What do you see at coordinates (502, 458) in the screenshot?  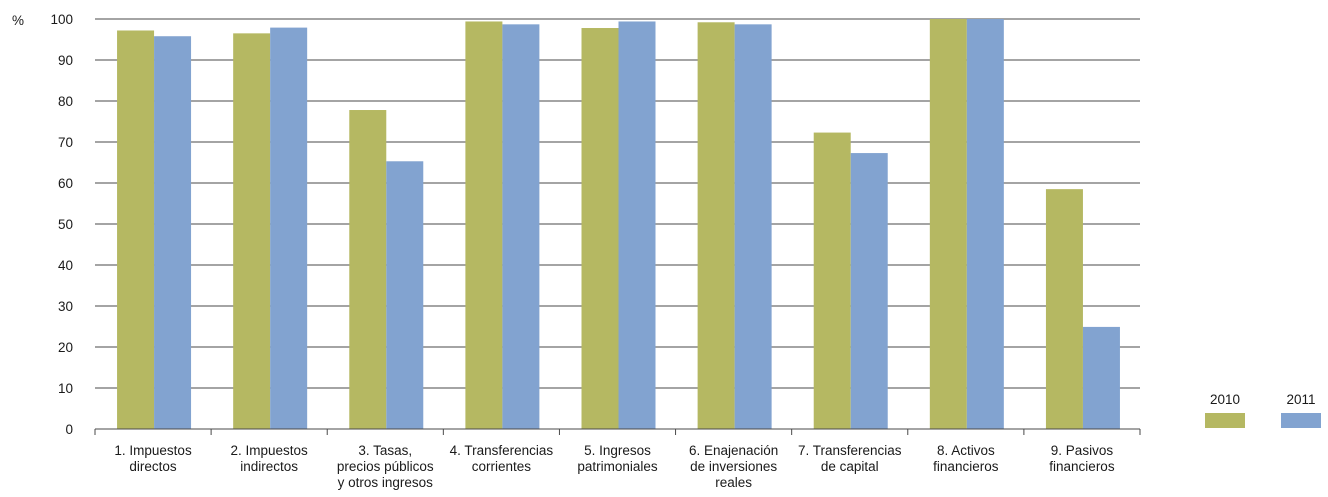 I see `x-category-label: 4. Transferencias corrientes` at bounding box center [502, 458].